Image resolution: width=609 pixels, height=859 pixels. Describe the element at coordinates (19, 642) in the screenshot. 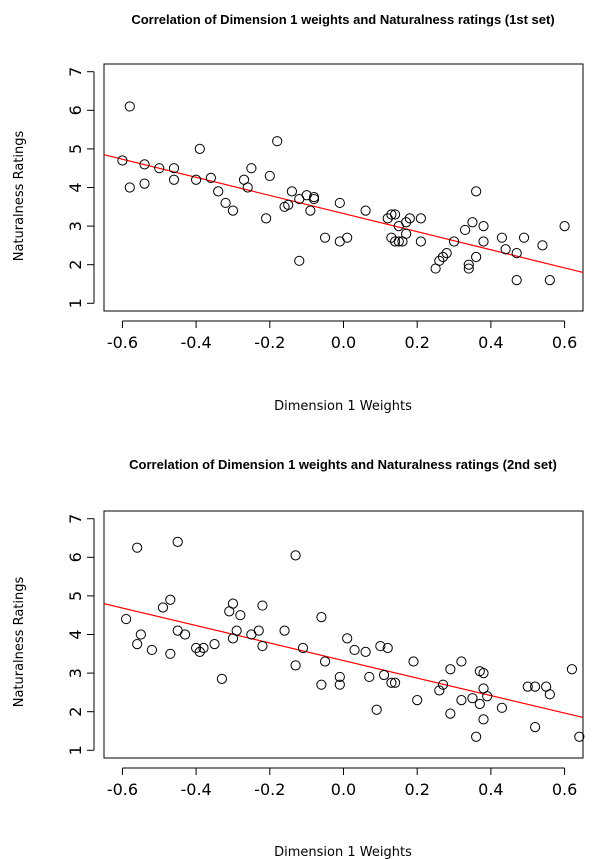

I see `y-axis-title: Naturalness Ratings` at that location.